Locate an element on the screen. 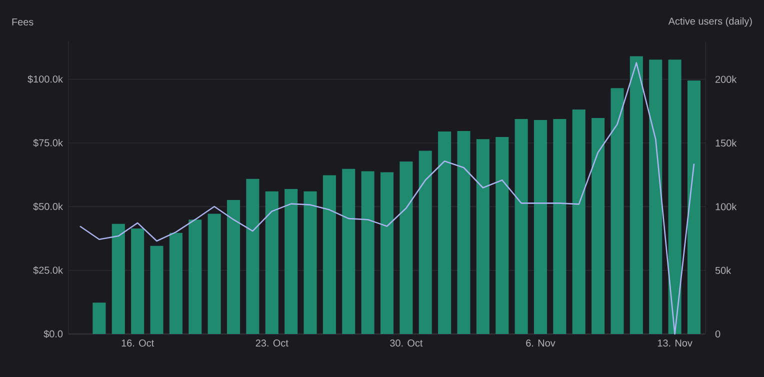 The width and height of the screenshot is (764, 377). y-tick-label: $100.0k is located at coordinates (45, 79).